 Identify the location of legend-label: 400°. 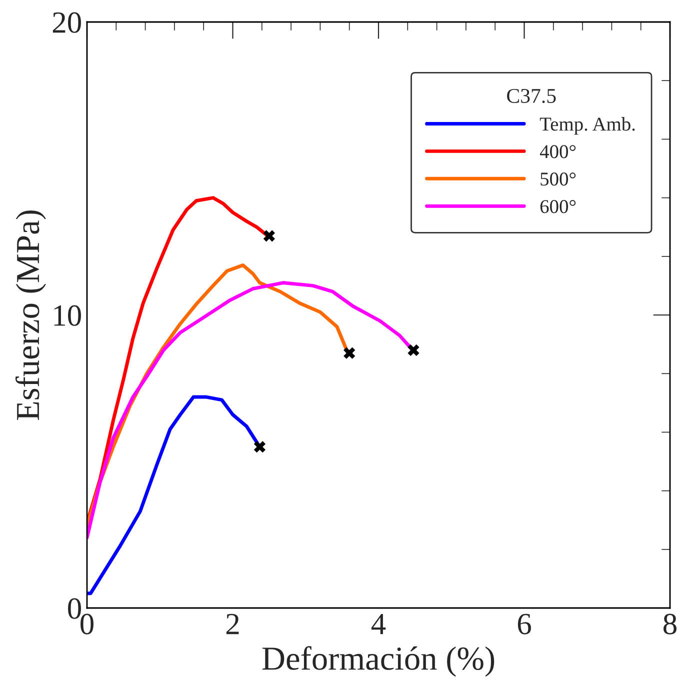
(558, 151).